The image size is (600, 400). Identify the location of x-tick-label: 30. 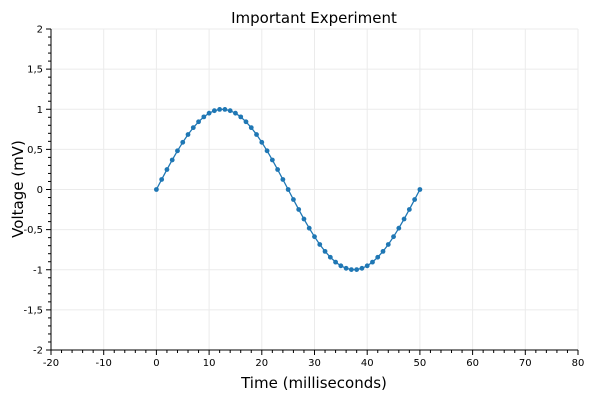
(314, 363).